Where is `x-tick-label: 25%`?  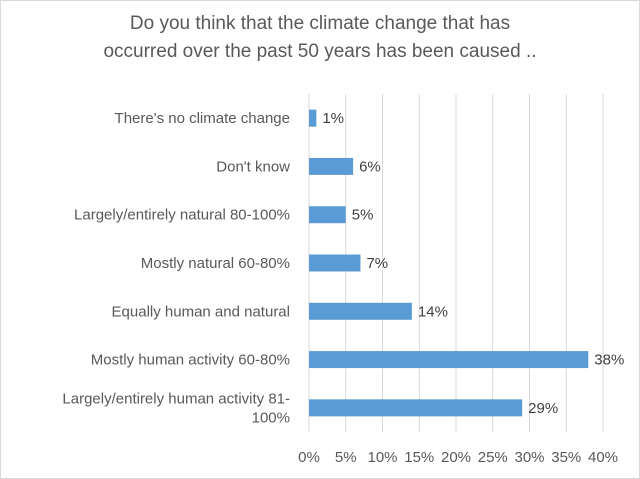
x-tick-label: 25% is located at coordinates (493, 457).